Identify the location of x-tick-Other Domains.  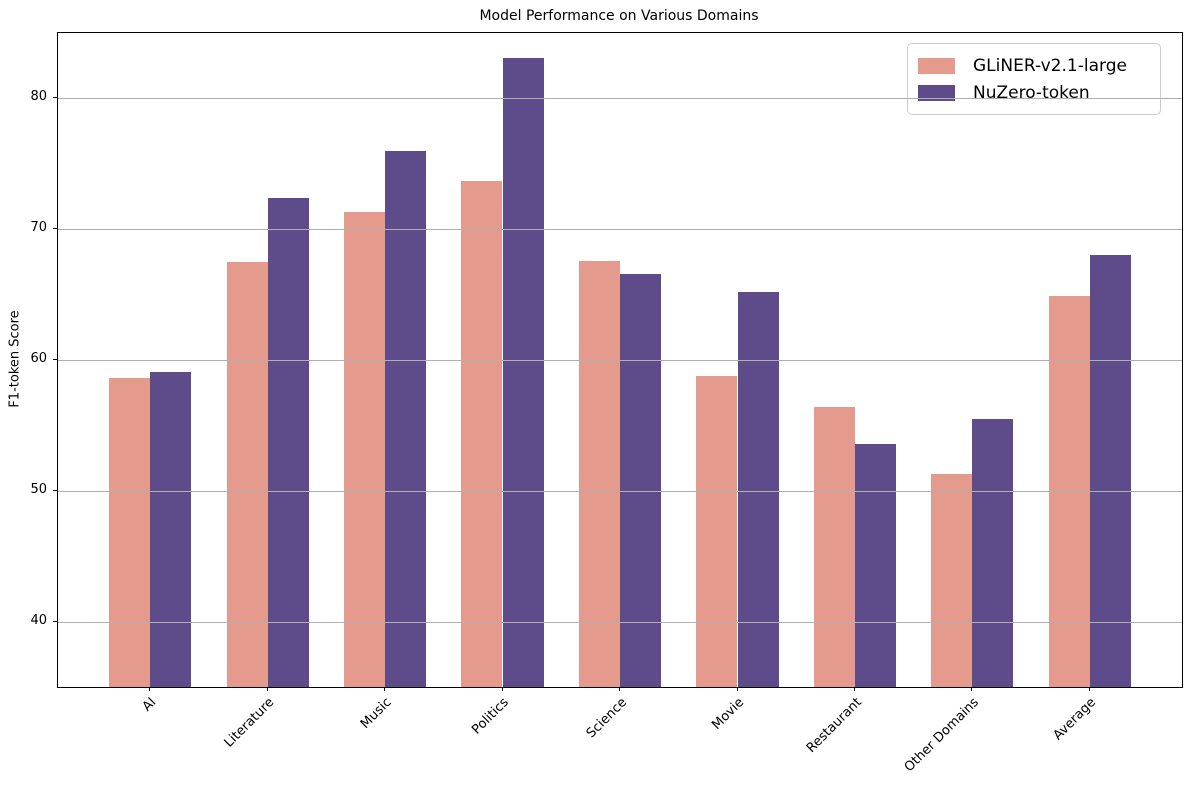
(972, 689).